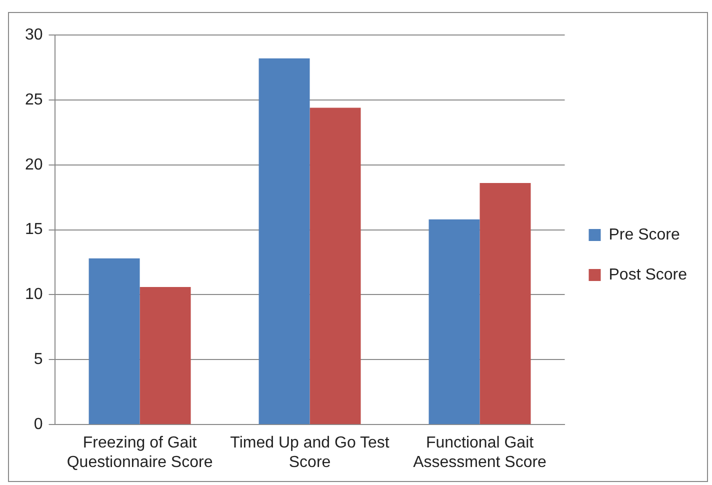  I want to click on y-tick-label: 30, so click(34, 35).